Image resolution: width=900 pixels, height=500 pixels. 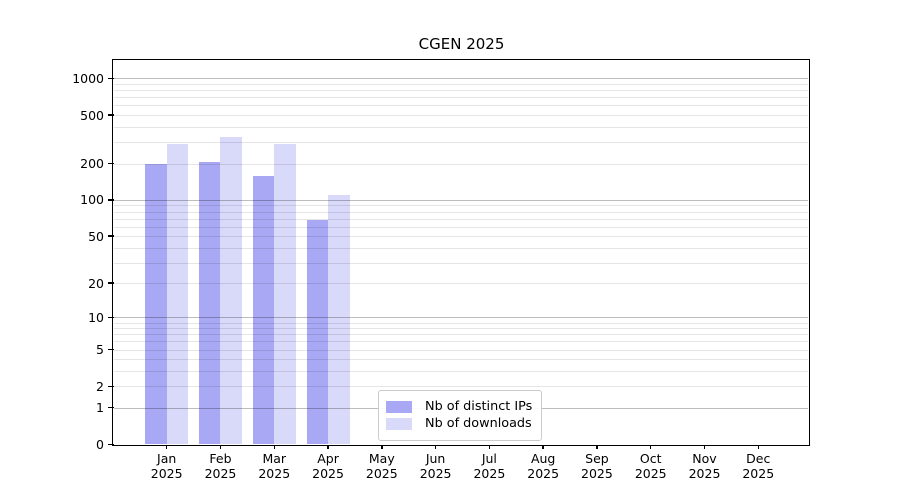 I want to click on y-tick-label: 200, so click(x=92, y=163).